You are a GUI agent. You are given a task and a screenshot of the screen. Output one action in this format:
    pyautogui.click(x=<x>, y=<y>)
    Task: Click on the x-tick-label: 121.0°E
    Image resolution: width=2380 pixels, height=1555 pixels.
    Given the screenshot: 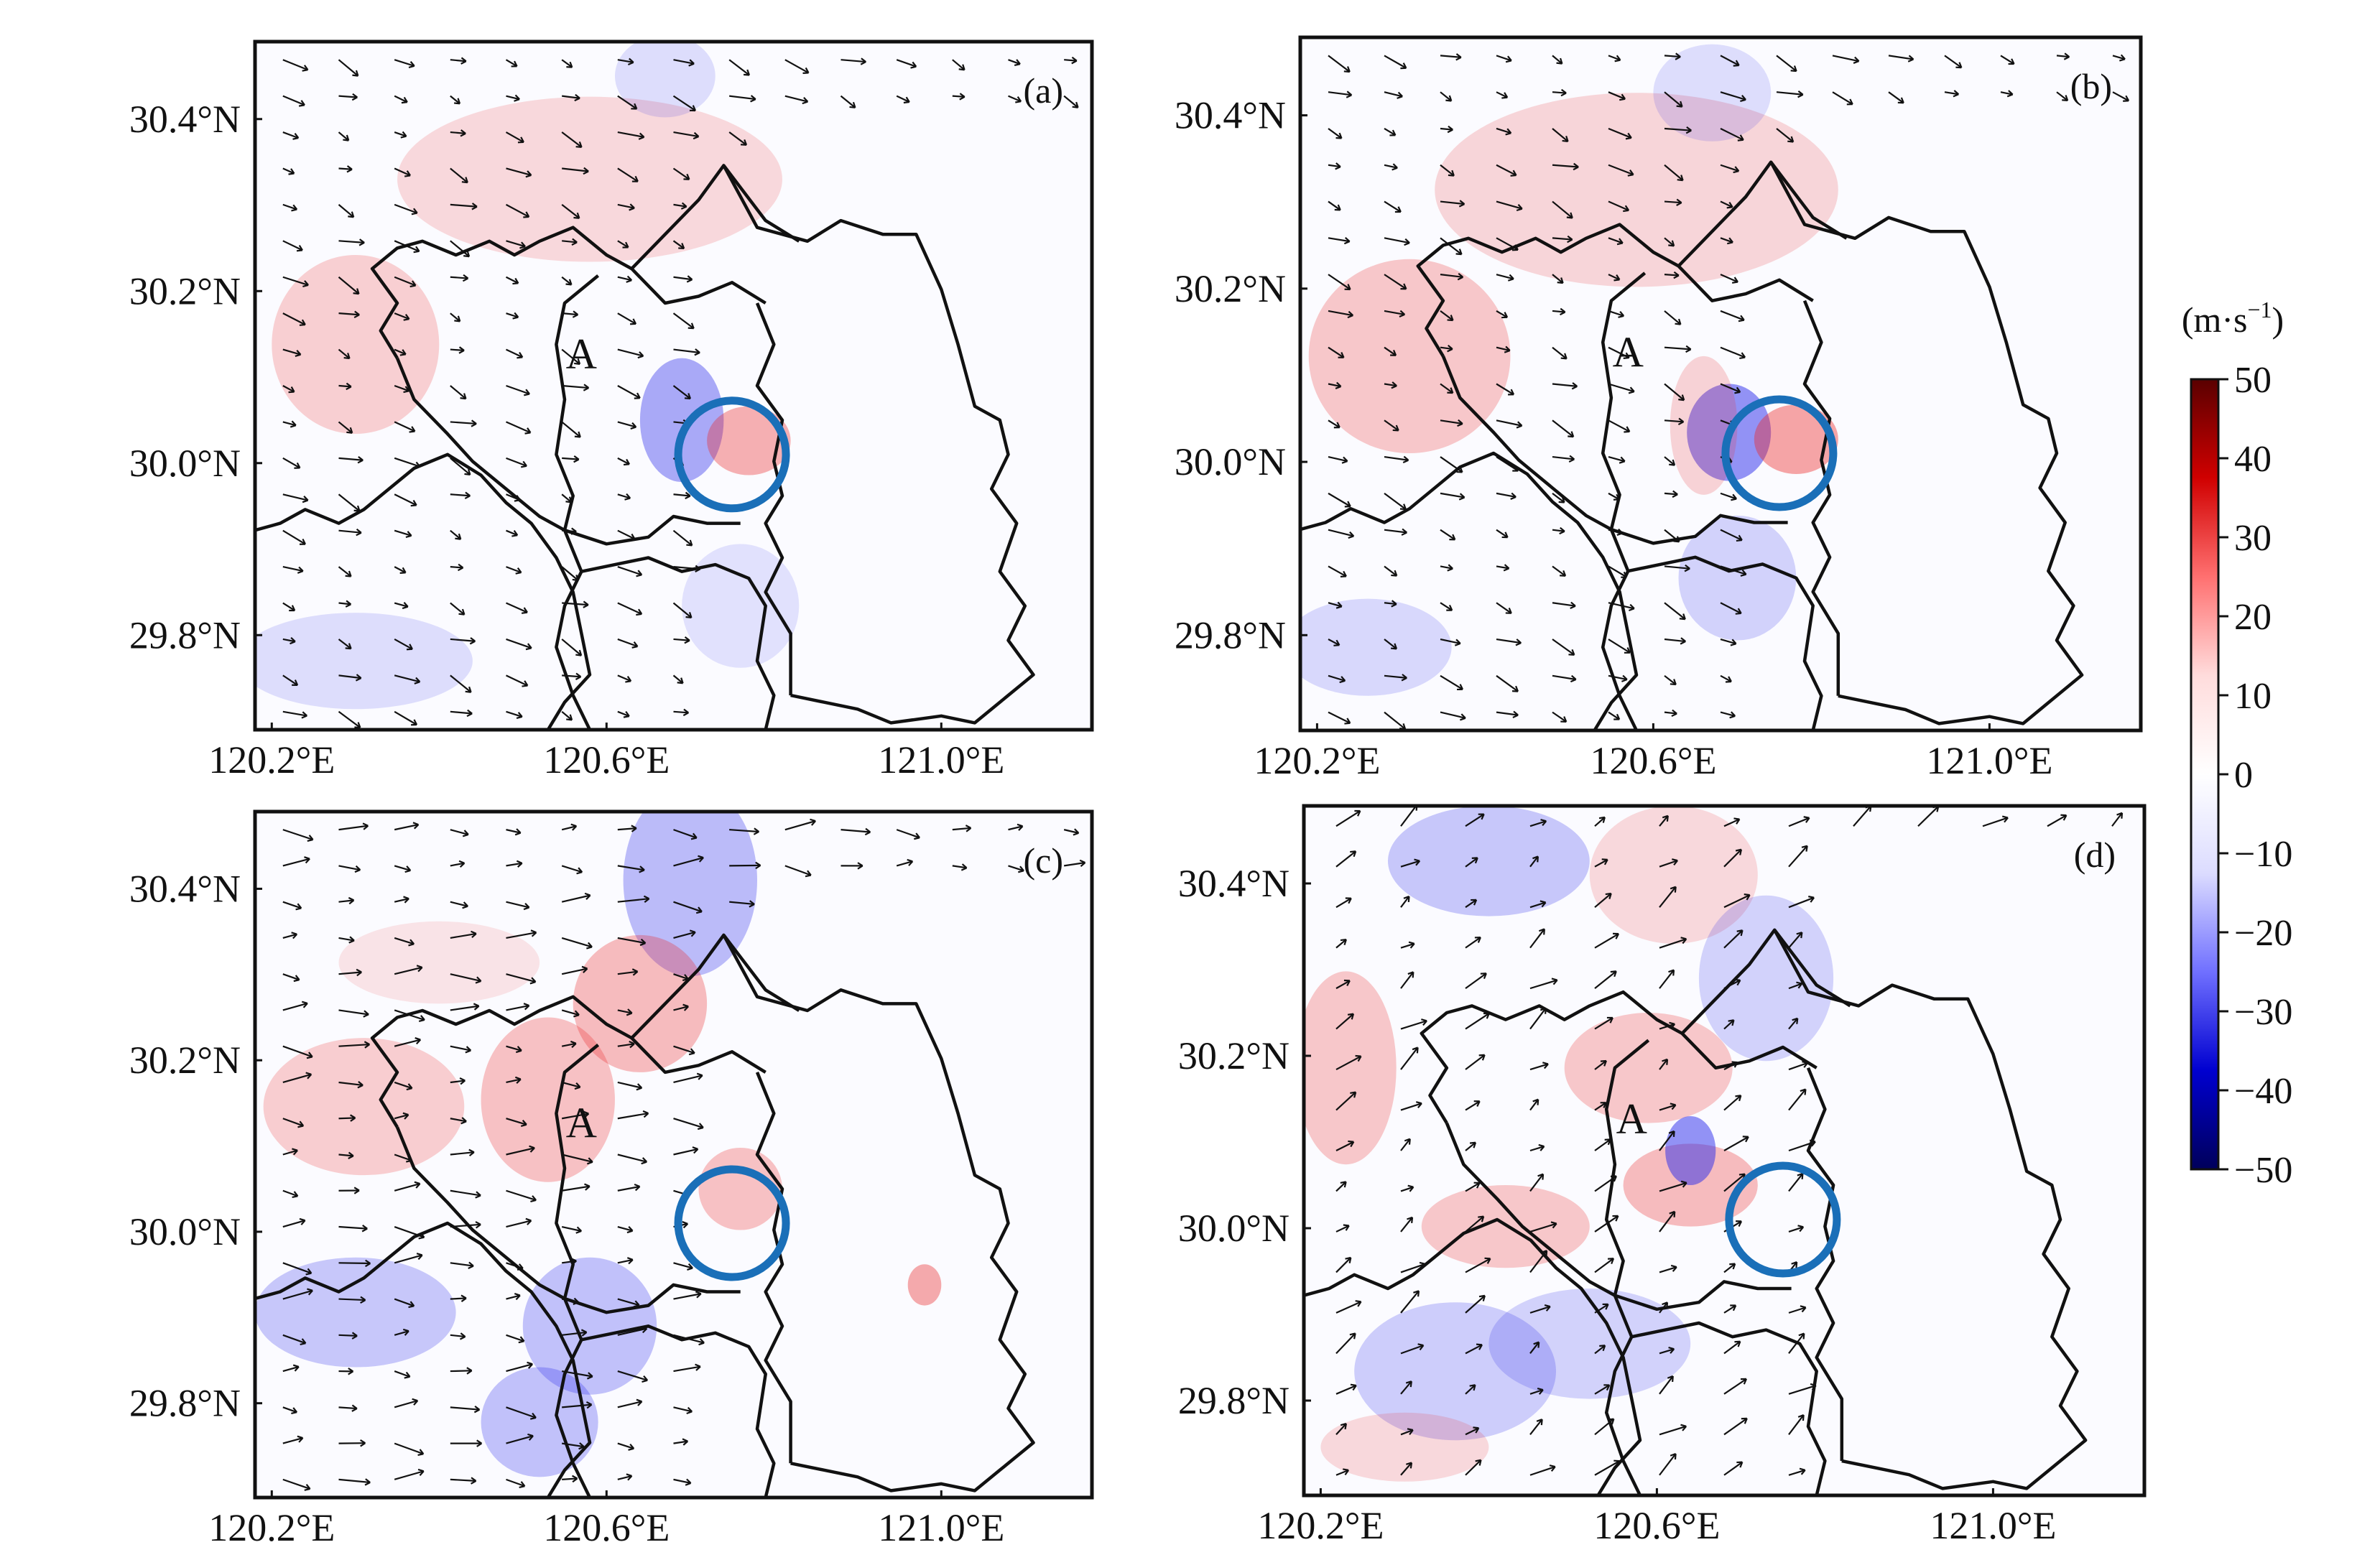 What is the action you would take?
    pyautogui.click(x=941, y=759)
    